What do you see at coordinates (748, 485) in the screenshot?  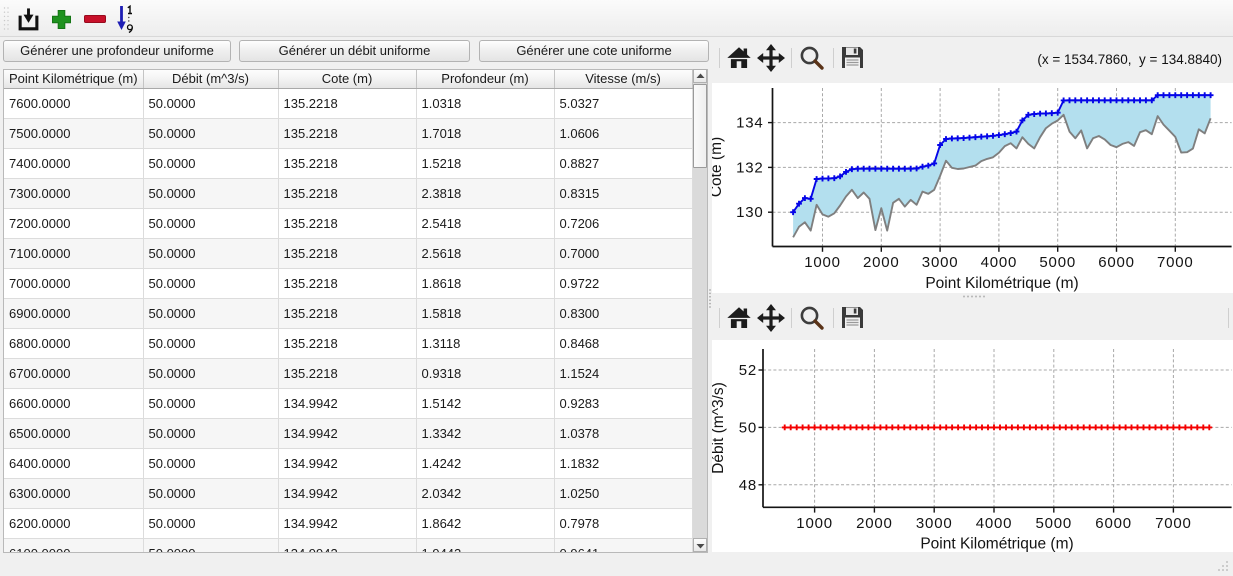 I see `svg-text: 48` at bounding box center [748, 485].